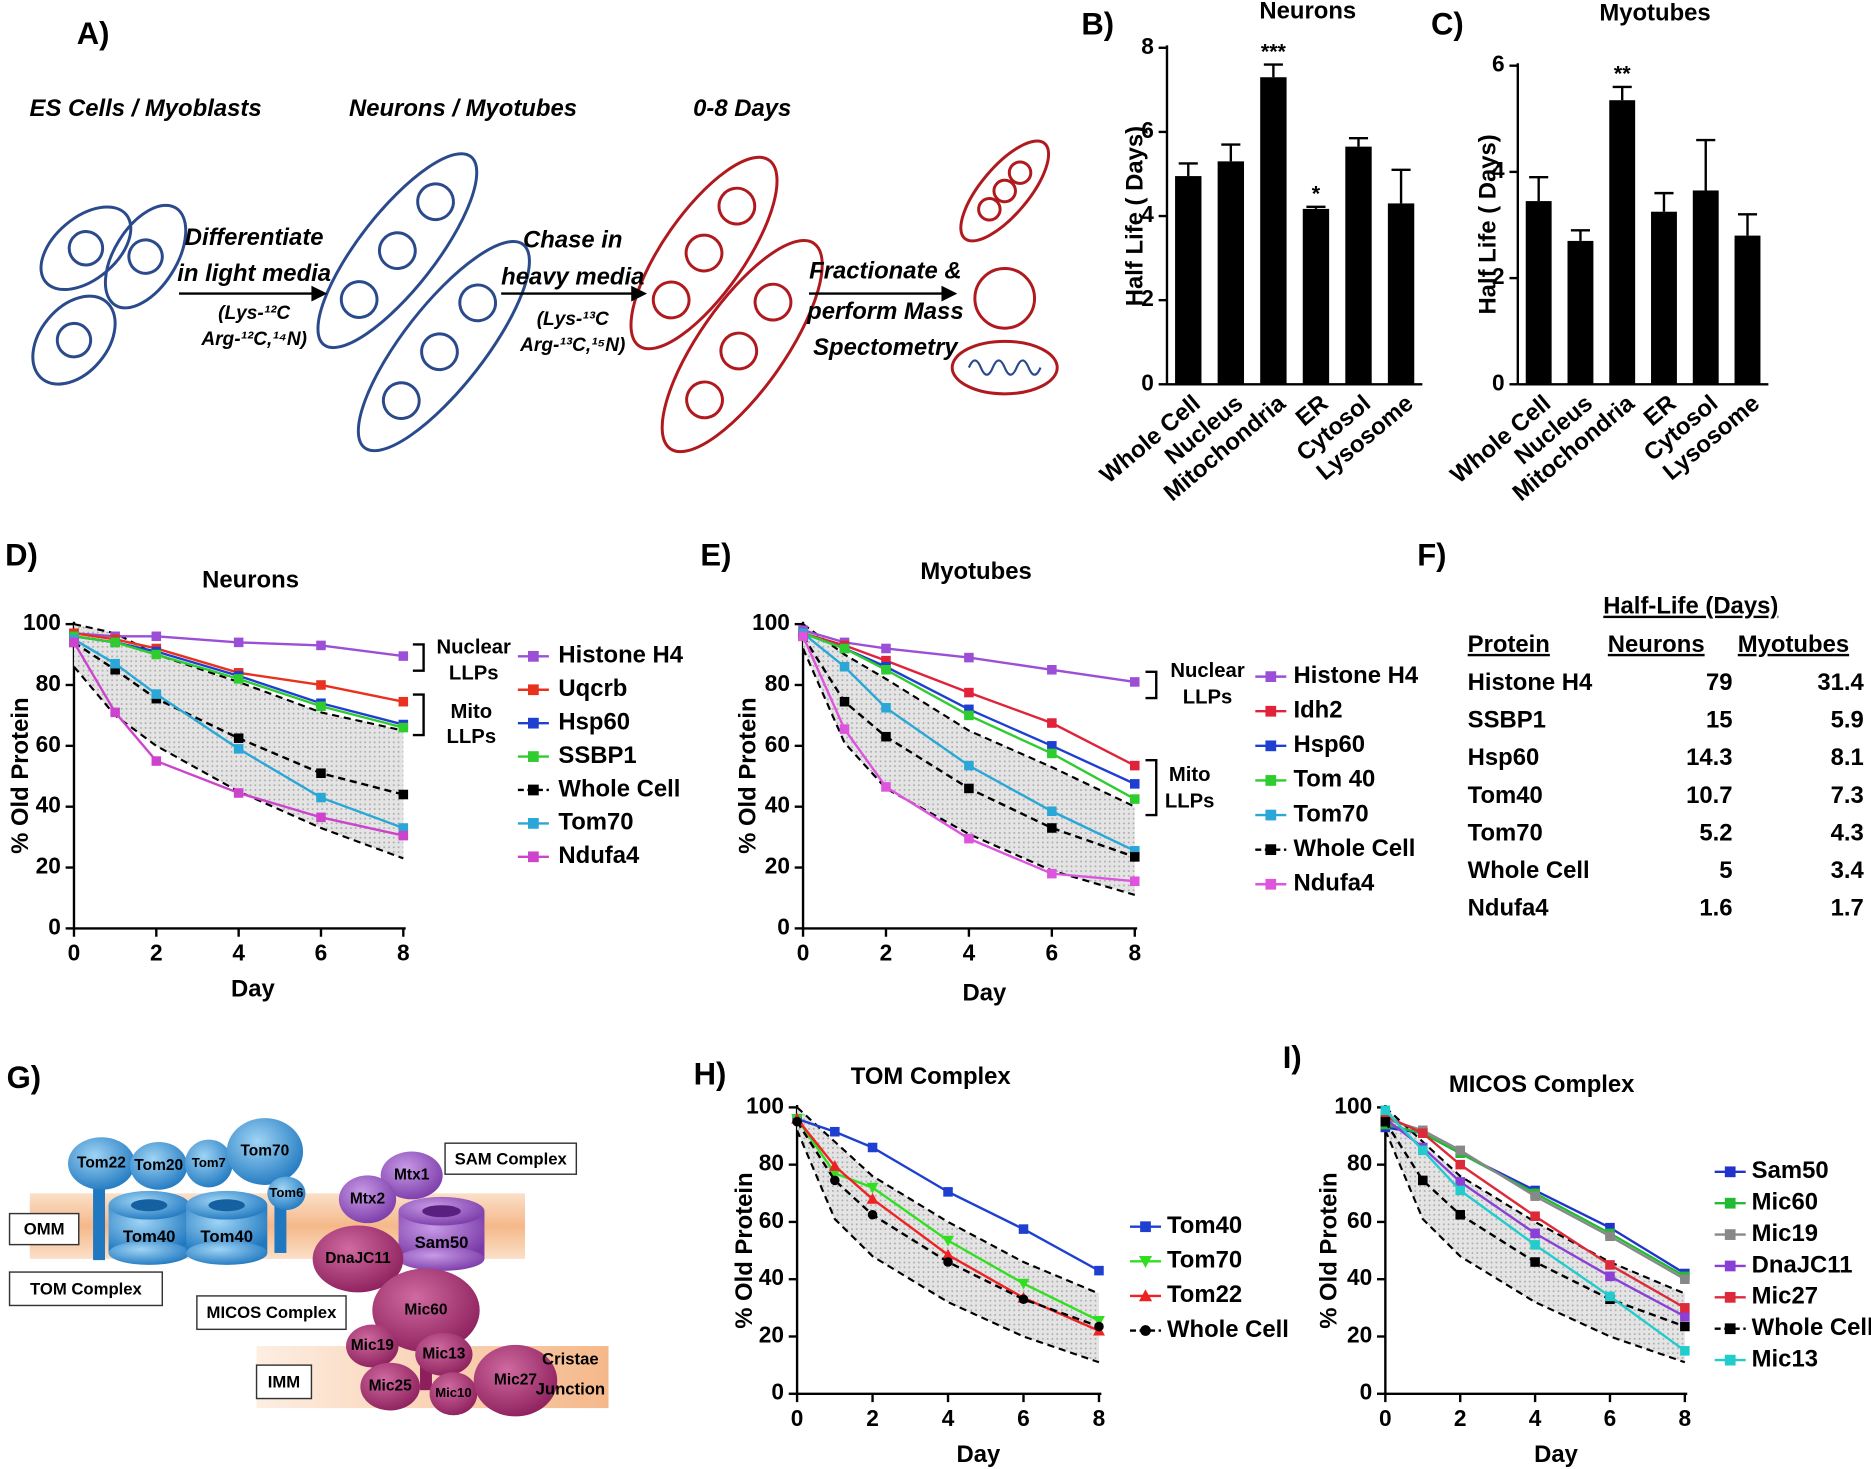 The height and width of the screenshot is (1469, 1871). I want to click on table-cell: 4.3, so click(1847, 832).